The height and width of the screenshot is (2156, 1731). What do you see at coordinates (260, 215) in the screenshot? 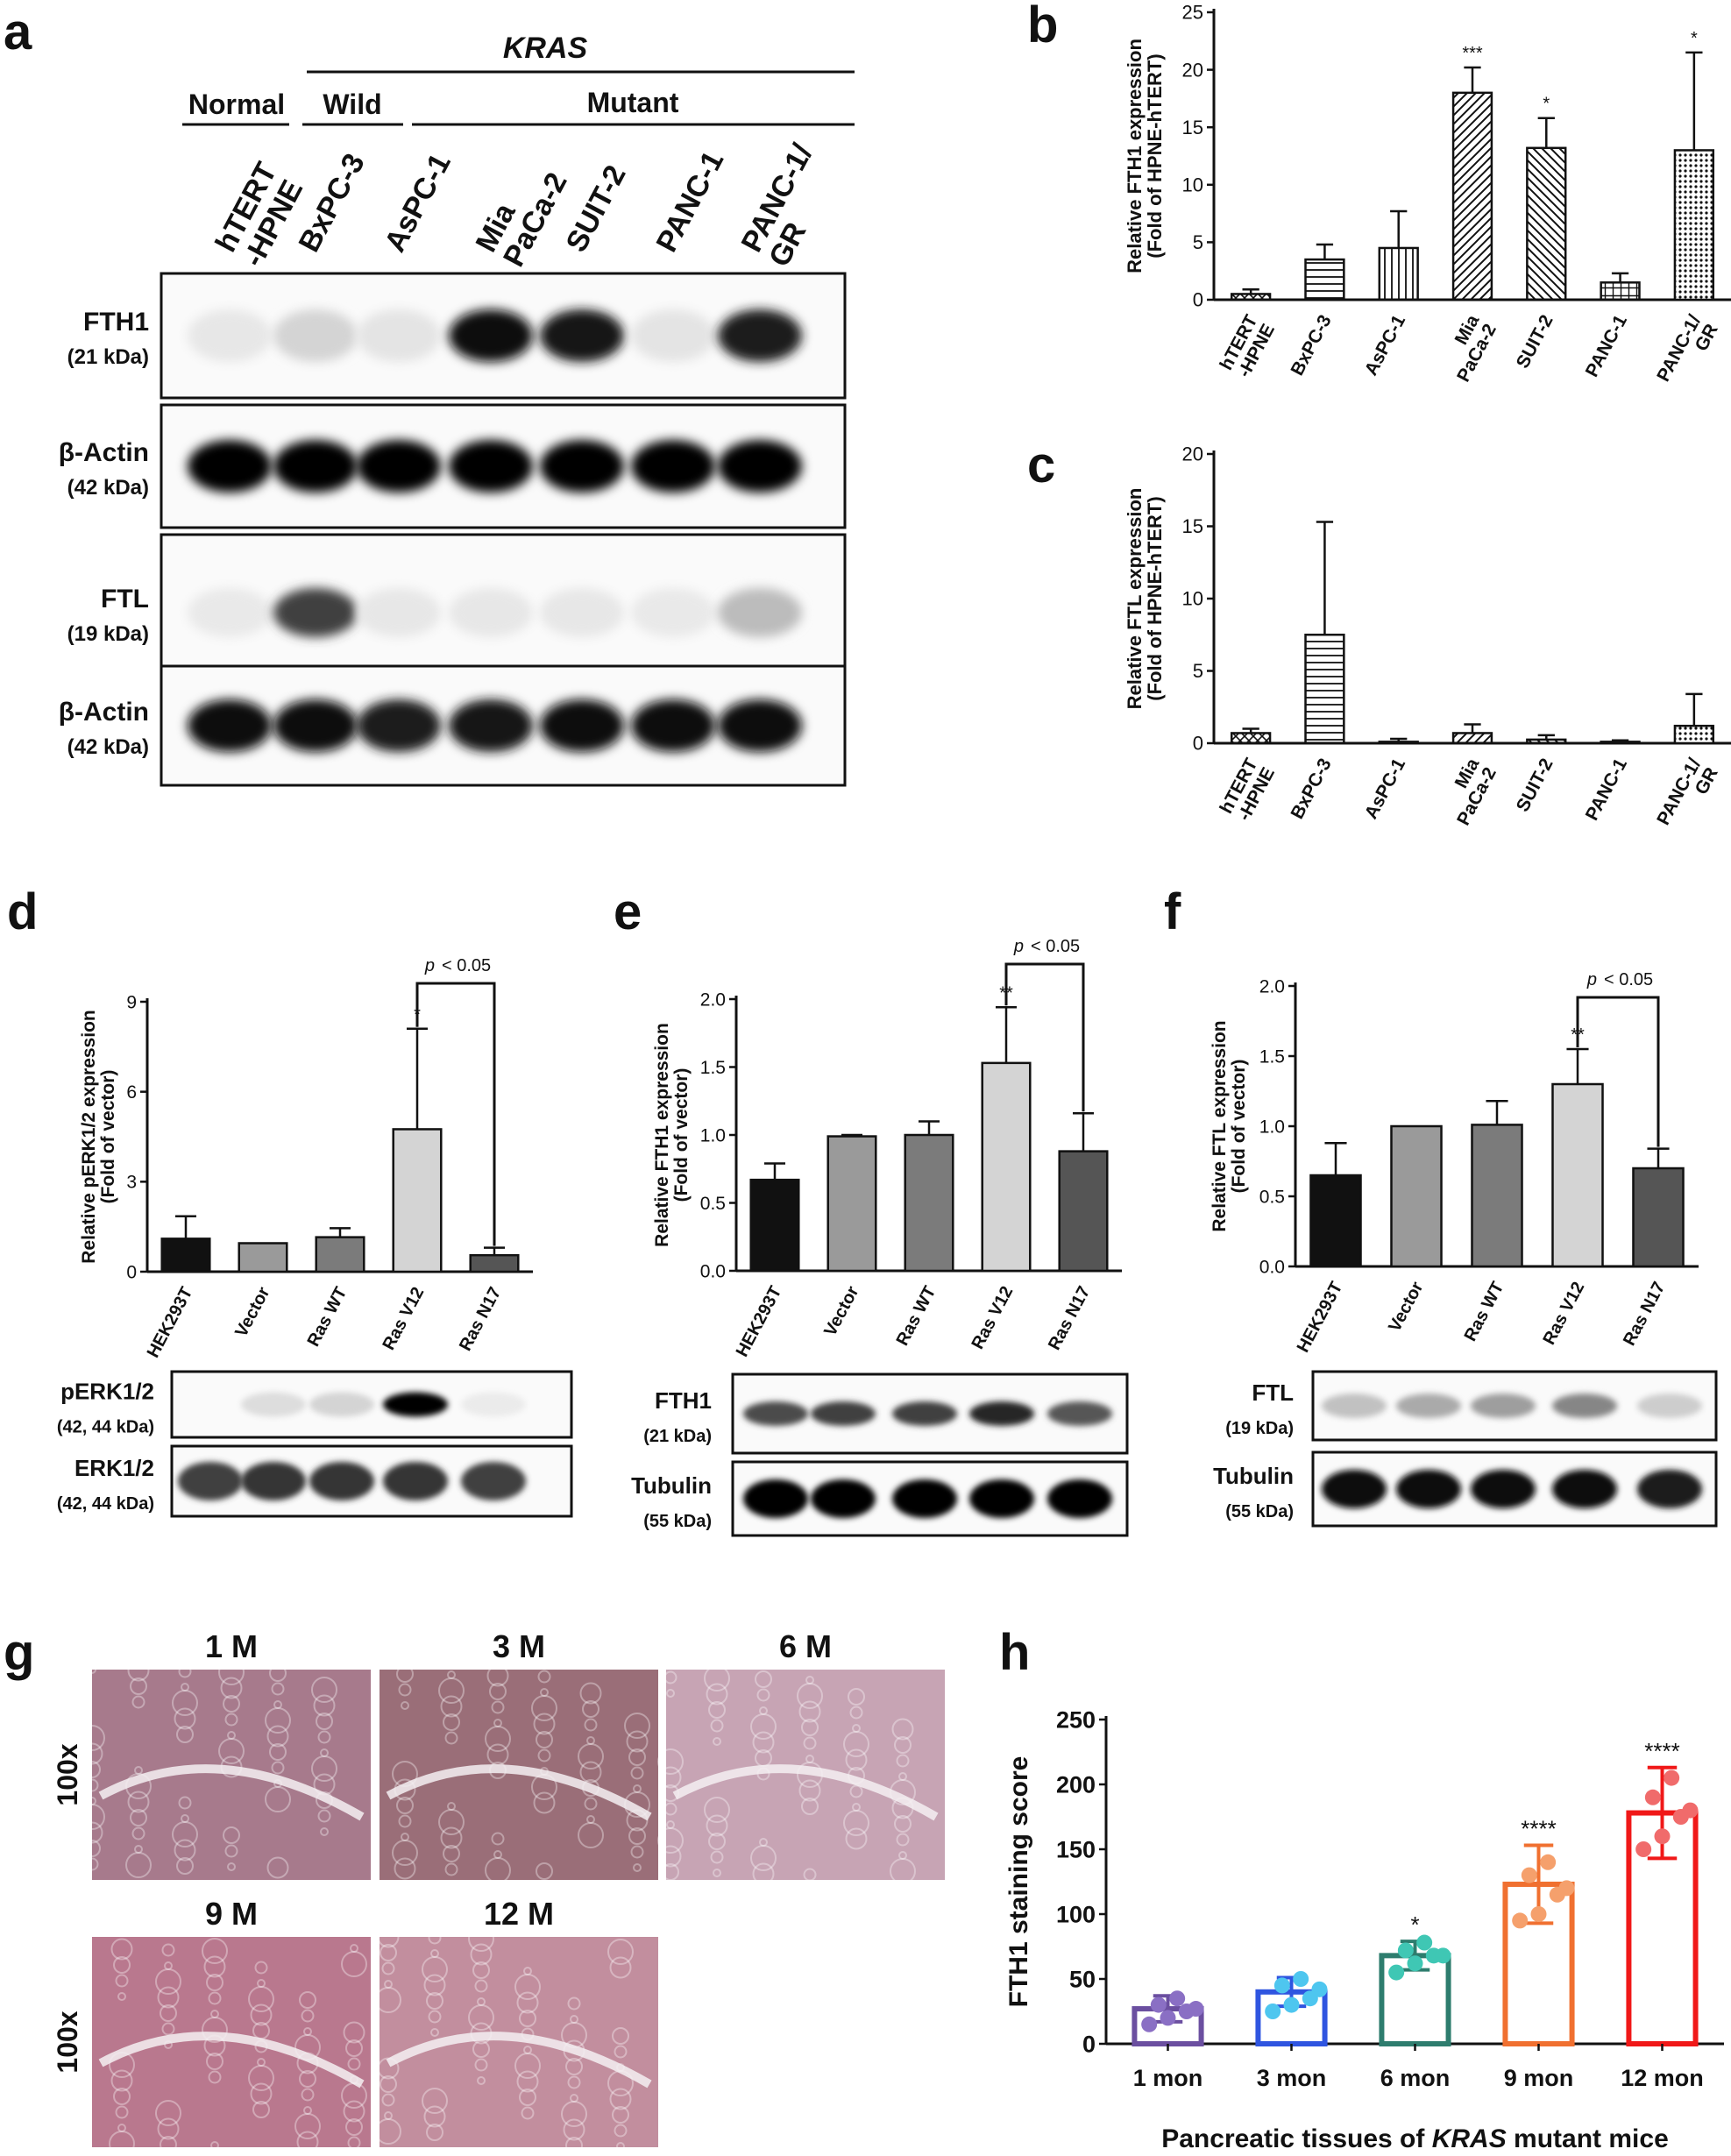
I see `lane-label: hTERT-HPNE` at bounding box center [260, 215].